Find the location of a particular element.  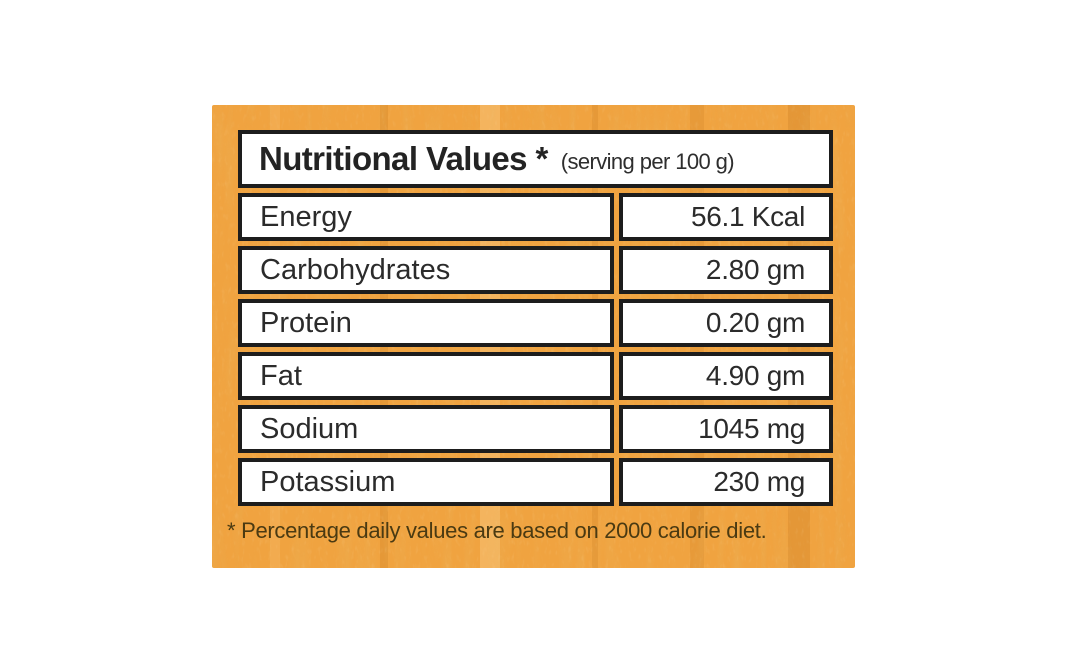

row-potassium: Potassium 230 mg is located at coordinates (535, 482).